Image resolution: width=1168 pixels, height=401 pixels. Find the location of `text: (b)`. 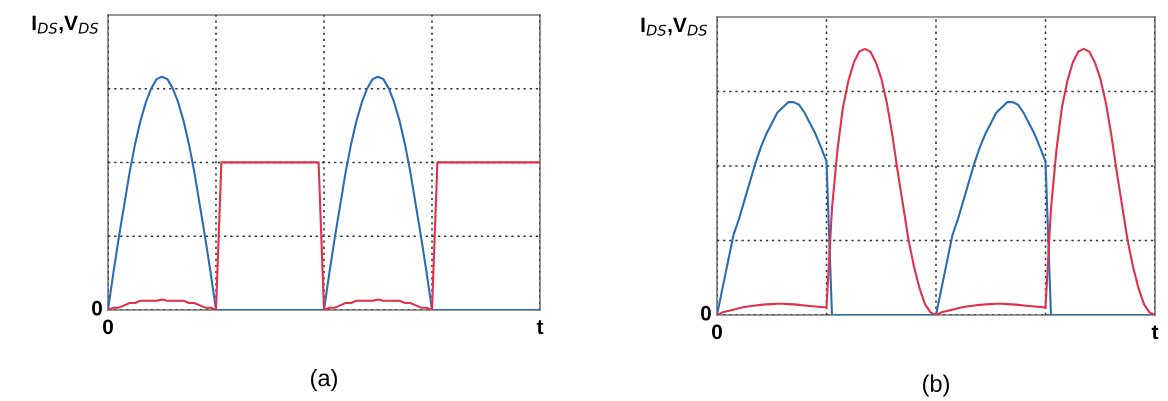

text: (b) is located at coordinates (936, 385).